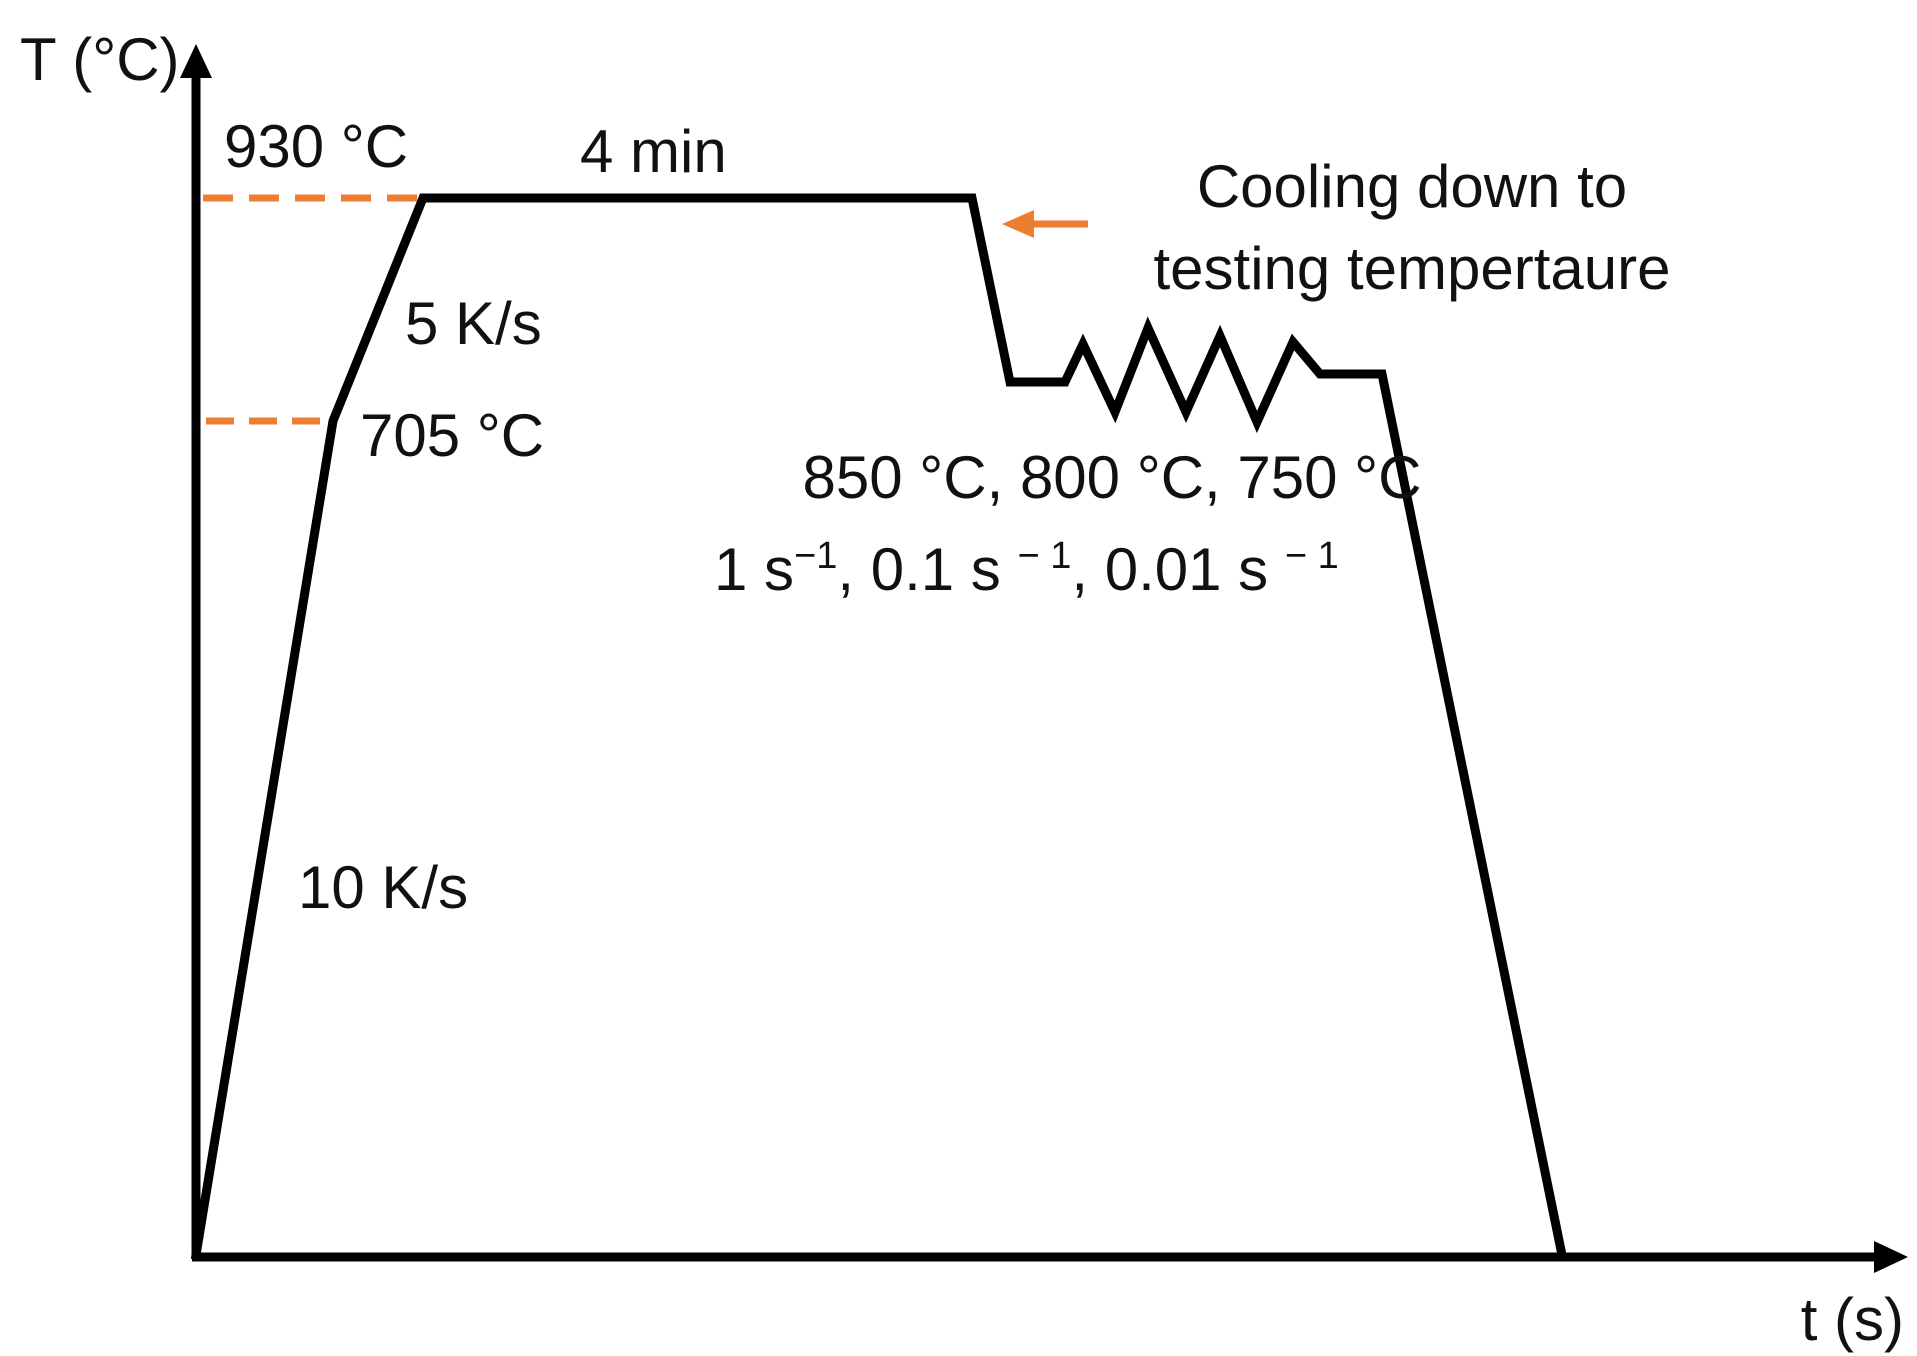 The image size is (1917, 1356). I want to click on strain-rates-label: 1 s−1, 0.1 s − 1, 0.01 s − 1, so click(1026, 569).